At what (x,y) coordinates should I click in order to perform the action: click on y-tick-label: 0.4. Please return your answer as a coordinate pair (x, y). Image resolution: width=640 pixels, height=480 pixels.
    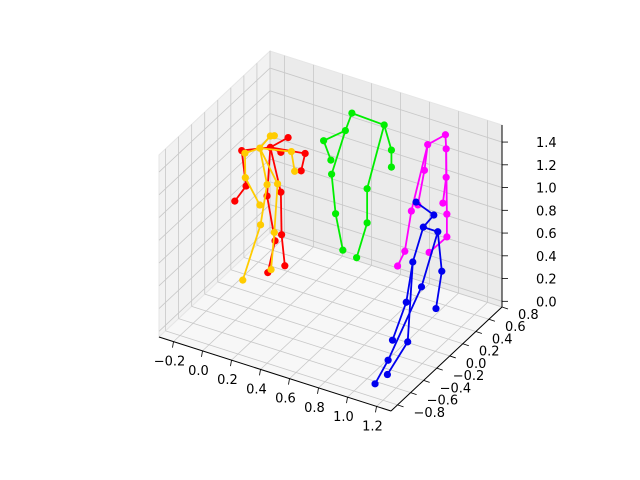
    Looking at the image, I should click on (502, 339).